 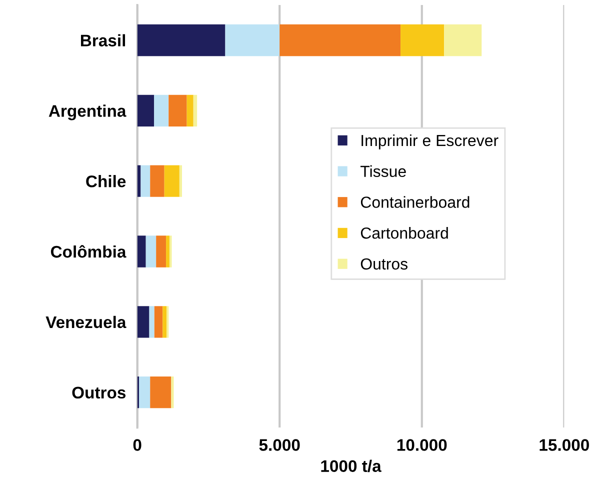 I want to click on y-tick-label: Brasil, so click(x=103, y=40).